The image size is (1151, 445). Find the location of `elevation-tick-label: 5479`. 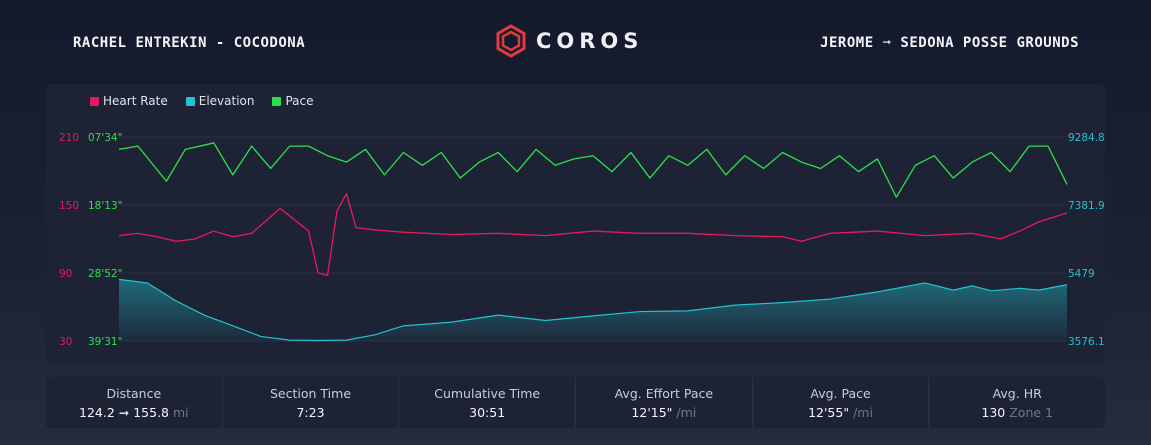

elevation-tick-label: 5479 is located at coordinates (1081, 274).